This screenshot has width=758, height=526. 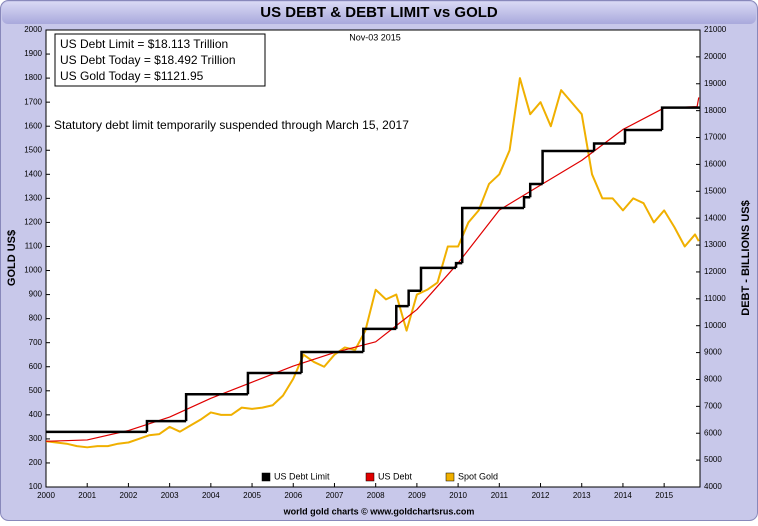 What do you see at coordinates (211, 495) in the screenshot?
I see `x-tick-label: 2004` at bounding box center [211, 495].